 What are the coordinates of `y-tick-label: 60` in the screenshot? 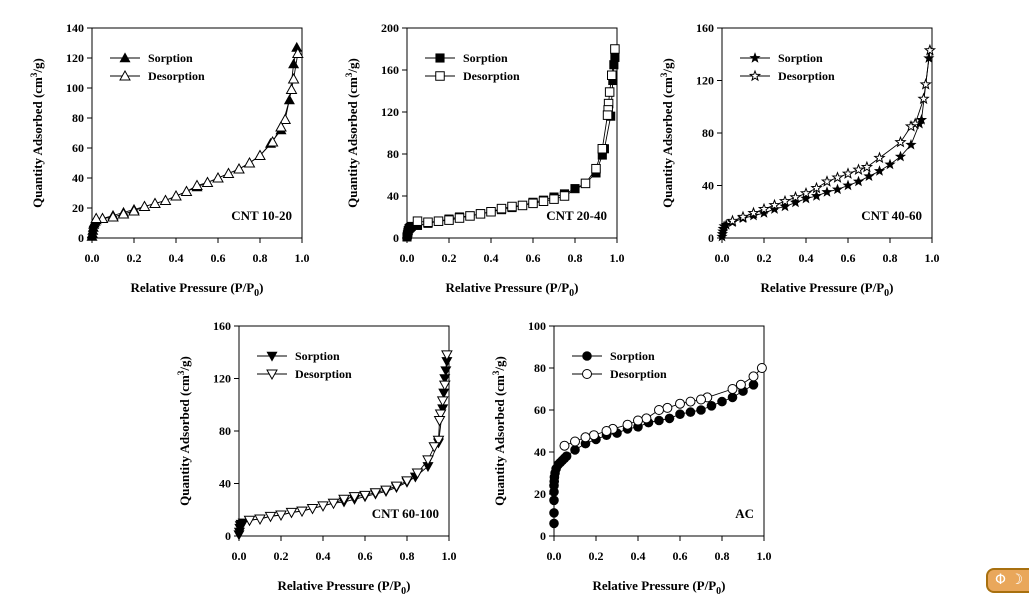 It's located at (540, 410).